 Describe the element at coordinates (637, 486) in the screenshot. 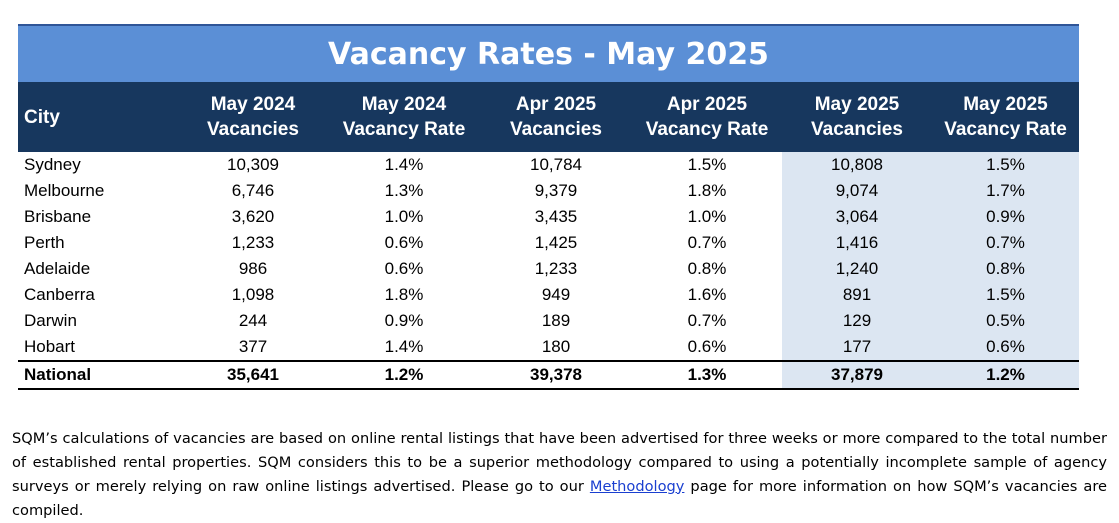

I see `methodology-link: Methodology` at that location.